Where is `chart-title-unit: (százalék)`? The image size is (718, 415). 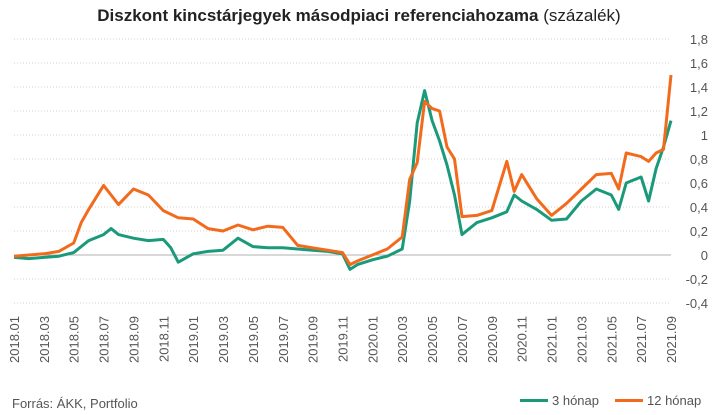
chart-title-unit: (százalék) is located at coordinates (582, 15).